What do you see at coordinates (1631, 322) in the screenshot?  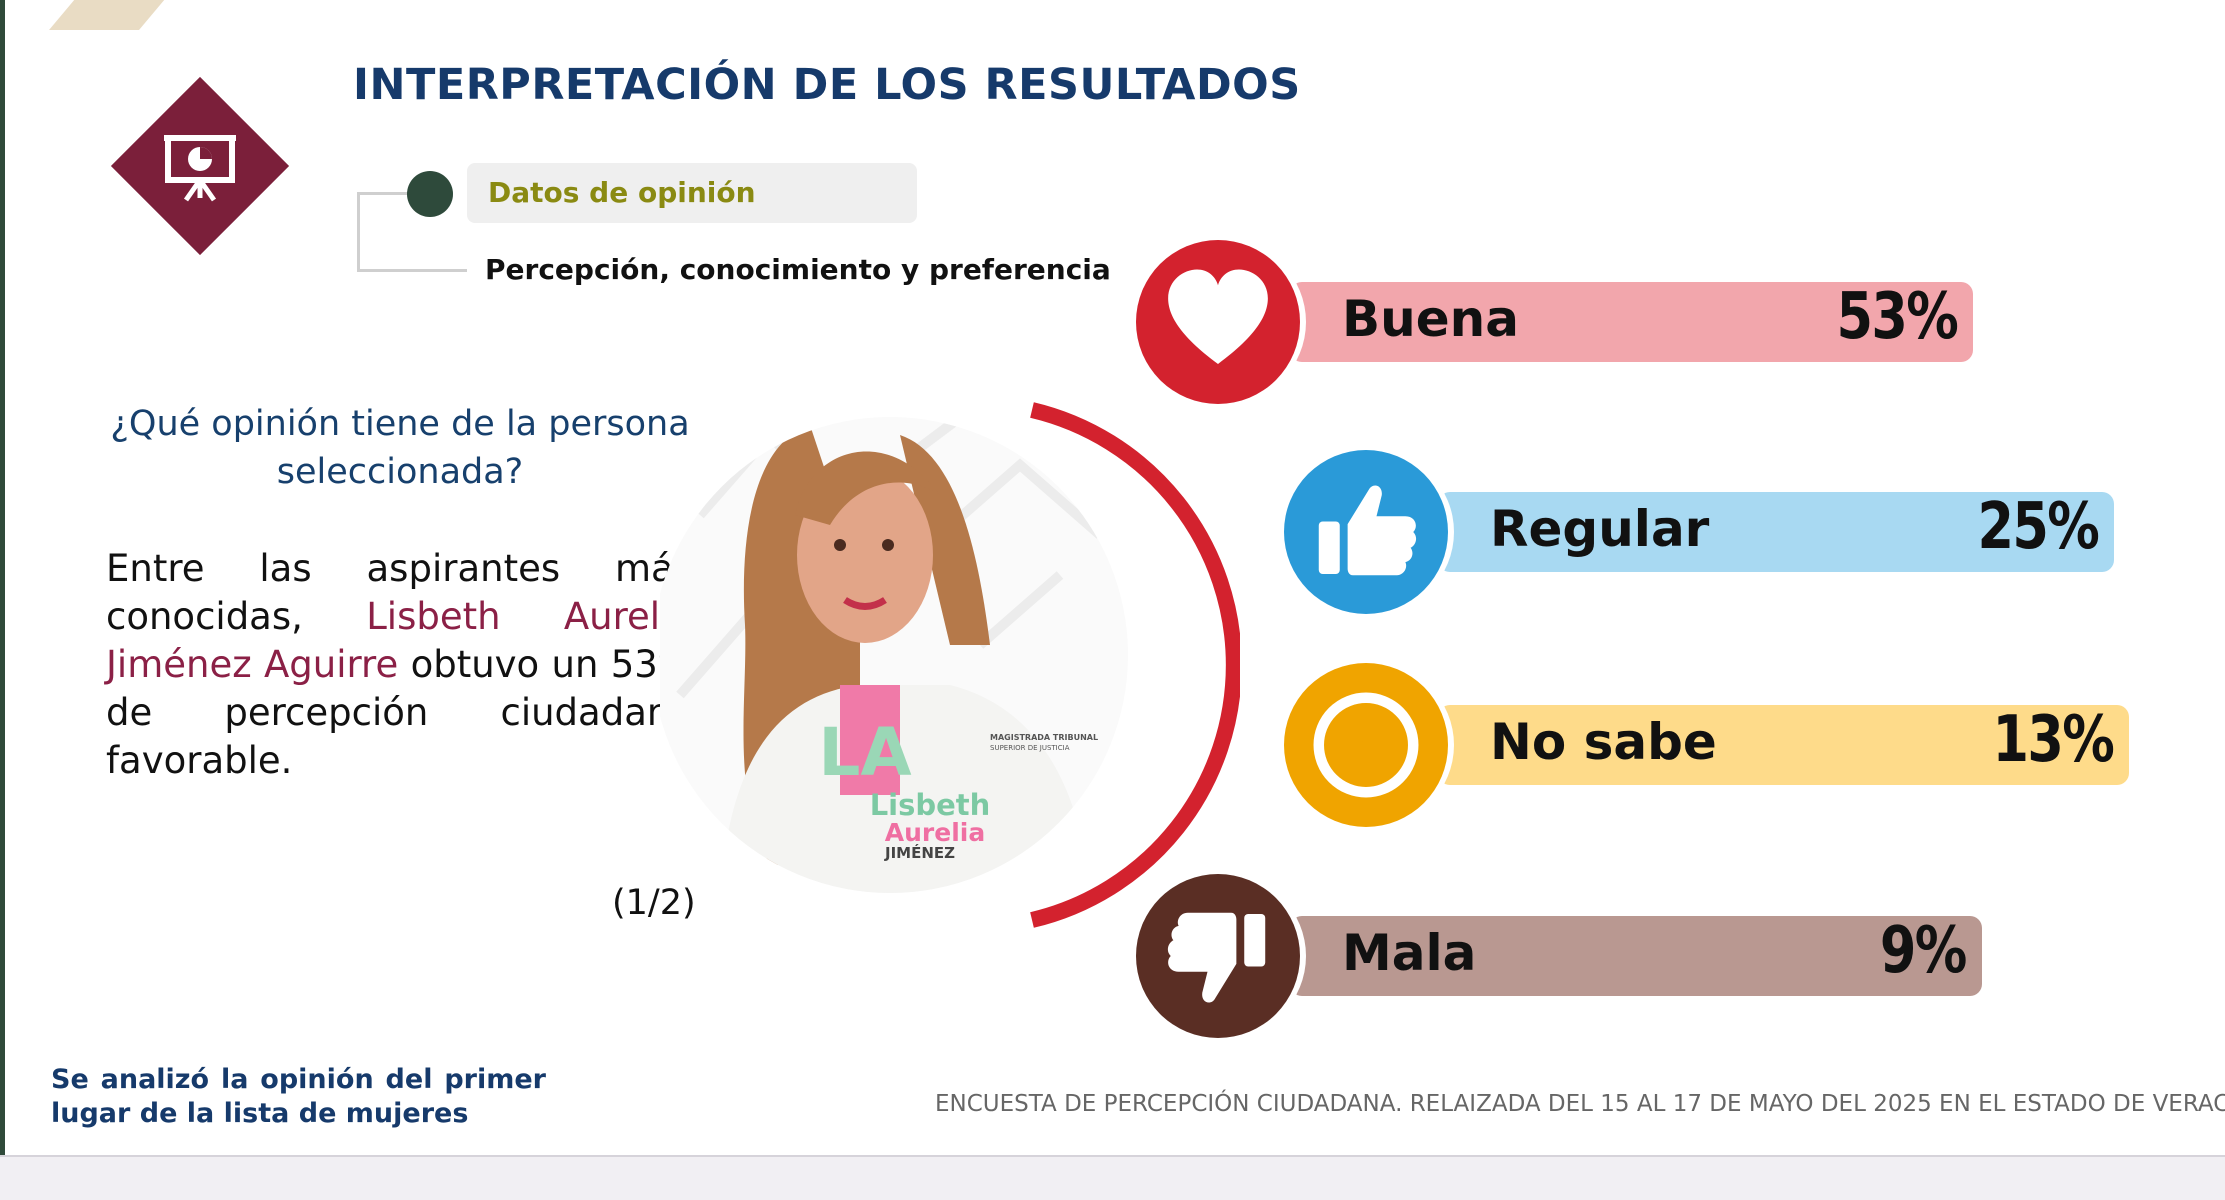 I see `bar-buena` at bounding box center [1631, 322].